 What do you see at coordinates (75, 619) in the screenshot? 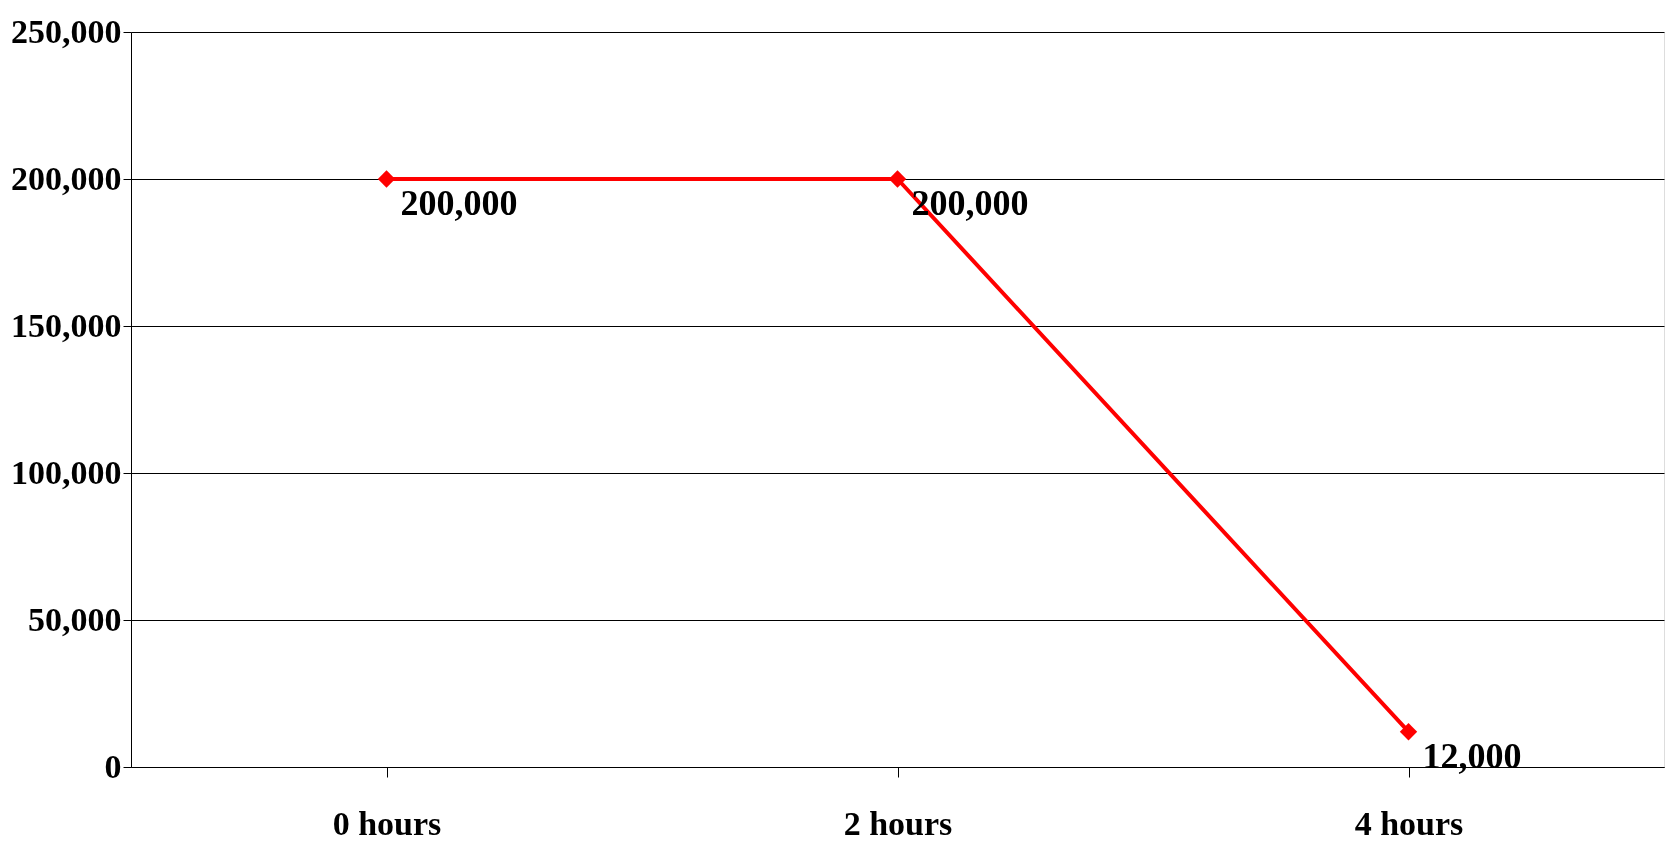
I see `y-tick-label: 50,000` at bounding box center [75, 619].